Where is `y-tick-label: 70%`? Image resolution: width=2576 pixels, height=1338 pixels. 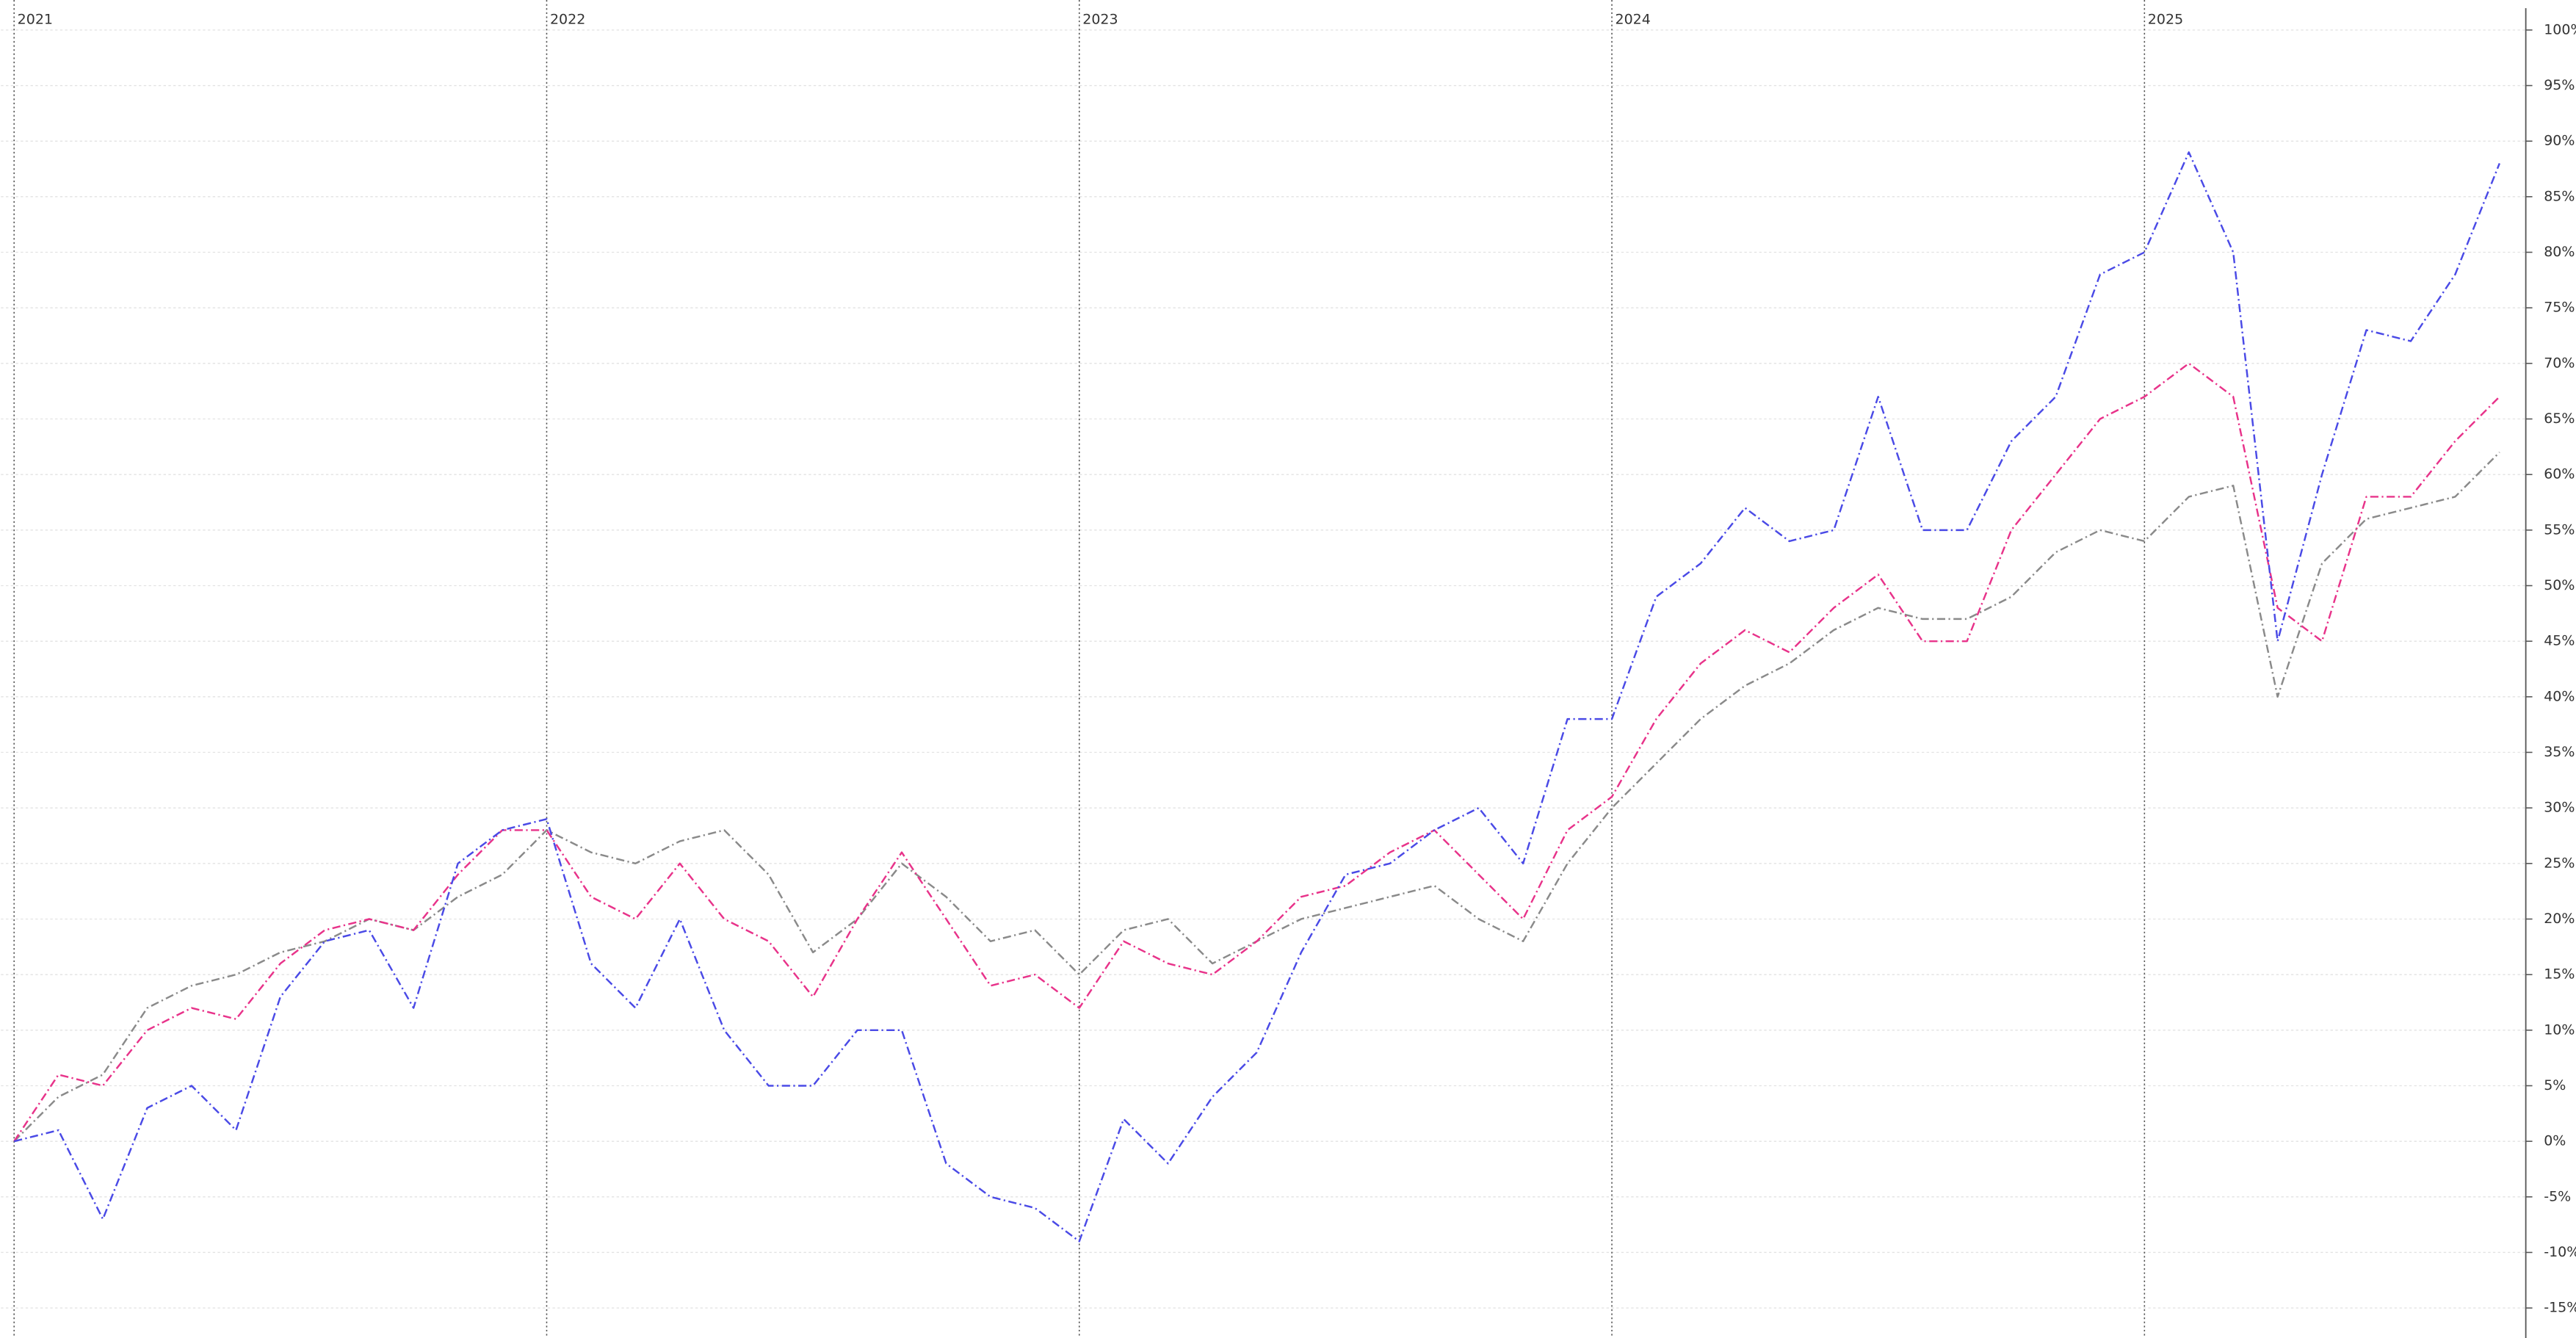
y-tick-label: 70% is located at coordinates (2559, 363).